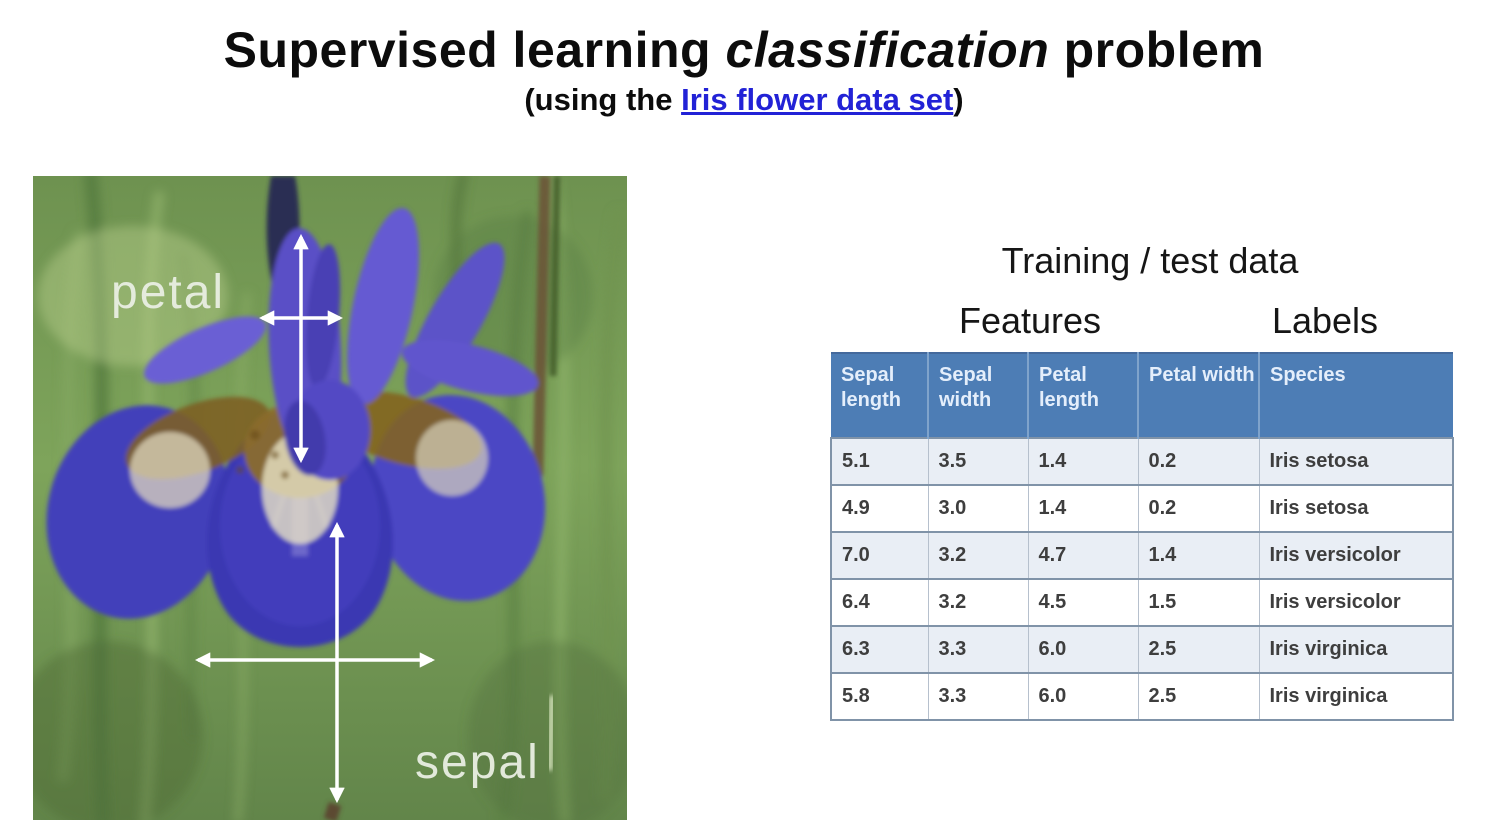 This screenshot has height=838, width=1488. I want to click on subtitle: (using the Iris flower data set), so click(744, 100).